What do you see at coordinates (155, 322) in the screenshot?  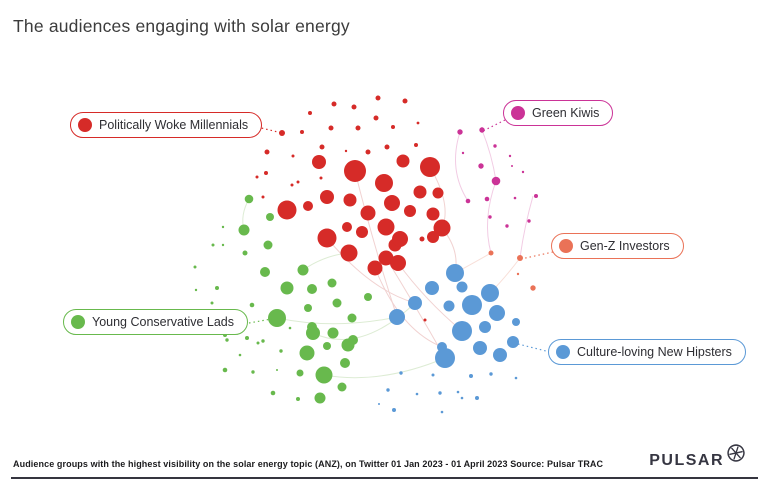 I see `cluster-label-young-conservative-lads: Young Conservative Lads` at bounding box center [155, 322].